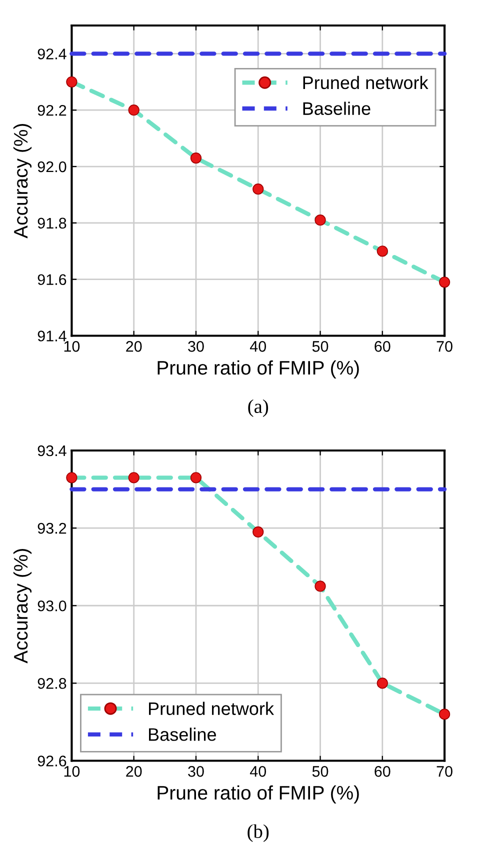  What do you see at coordinates (52, 528) in the screenshot?
I see `y-tick-label: 93.2` at bounding box center [52, 528].